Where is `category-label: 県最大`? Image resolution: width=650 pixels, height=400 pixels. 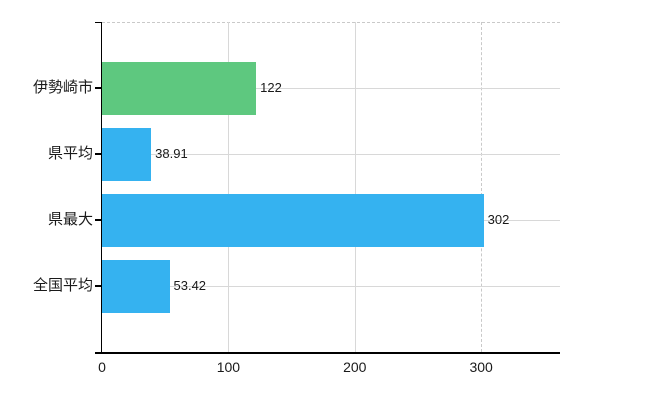 category-label: 県最大 is located at coordinates (70, 219).